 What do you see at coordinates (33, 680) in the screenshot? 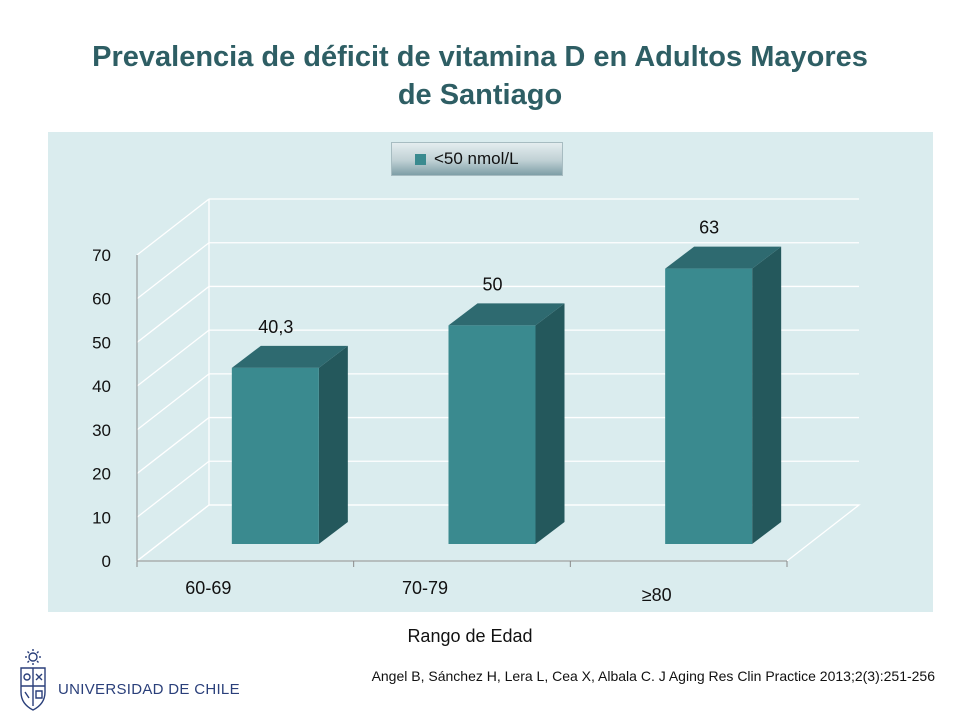
I see `university-logo-icon` at bounding box center [33, 680].